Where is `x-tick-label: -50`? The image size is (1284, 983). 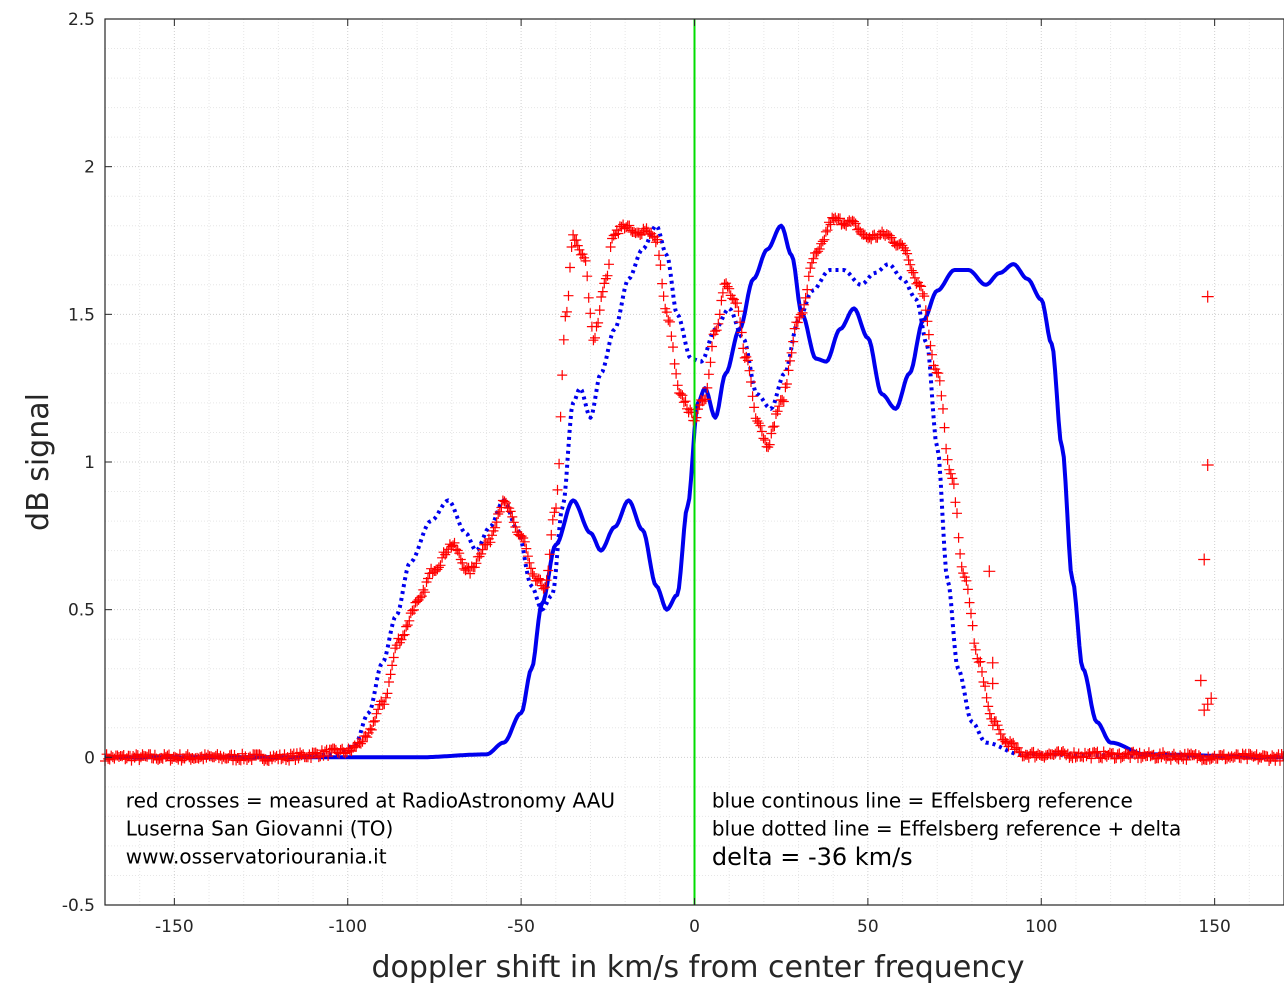 x-tick-label: -50 is located at coordinates (521, 927).